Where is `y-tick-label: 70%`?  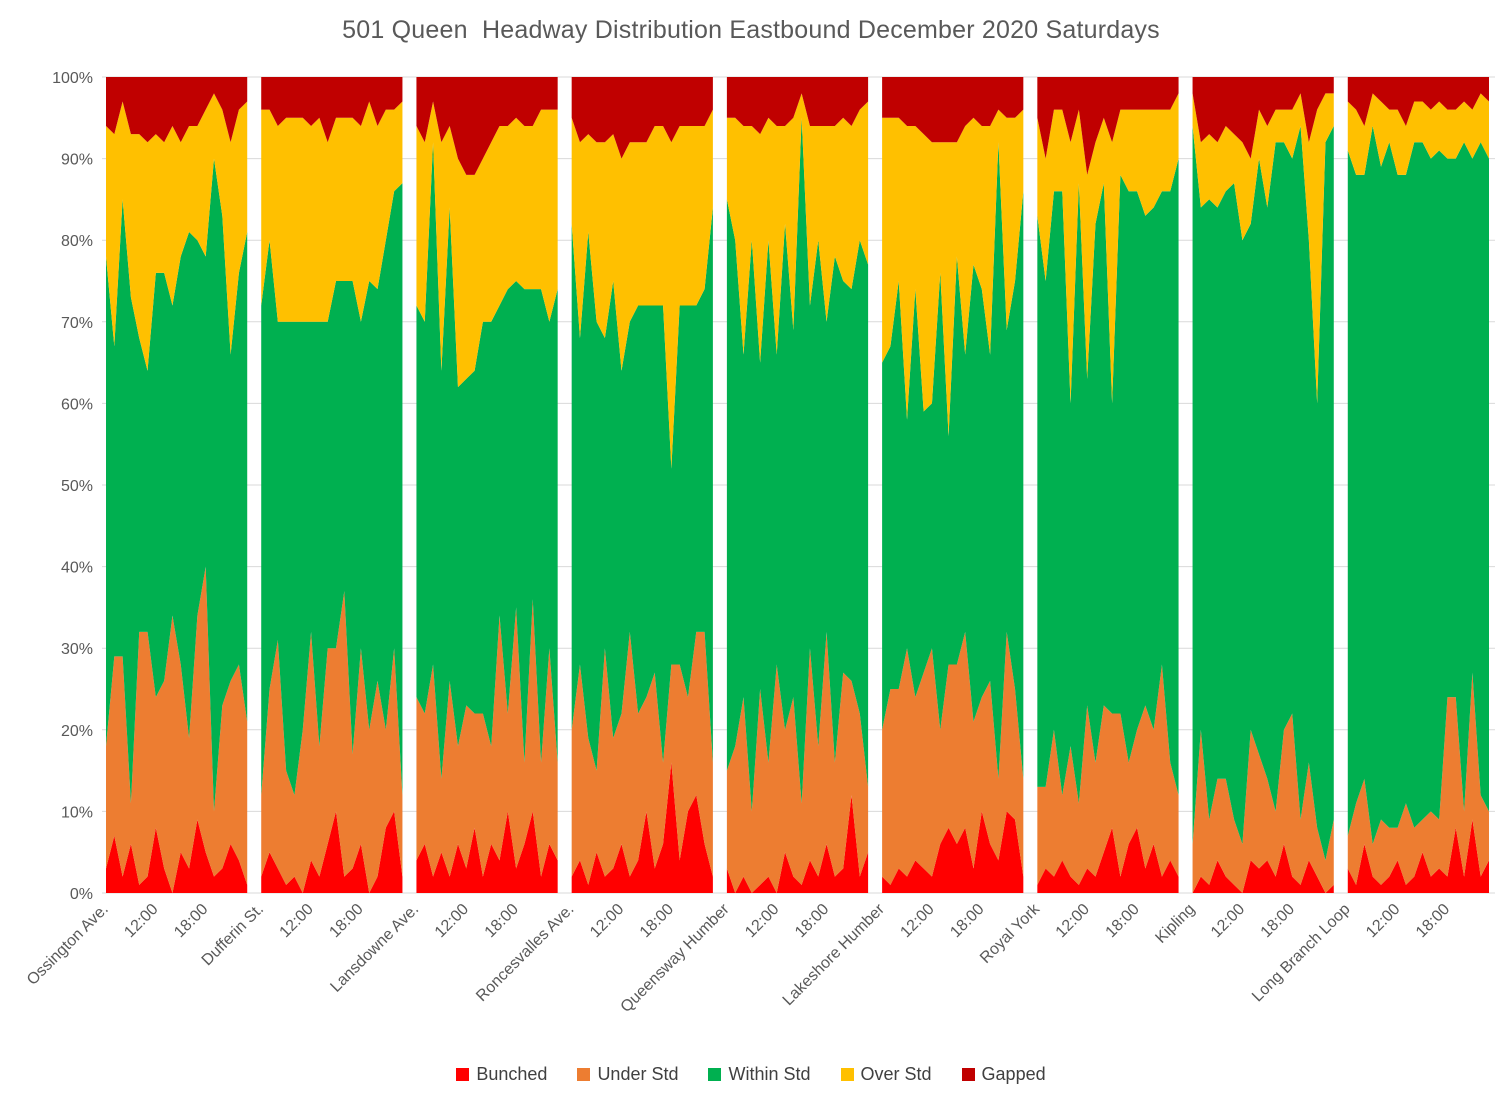 y-tick-label: 70% is located at coordinates (77, 323).